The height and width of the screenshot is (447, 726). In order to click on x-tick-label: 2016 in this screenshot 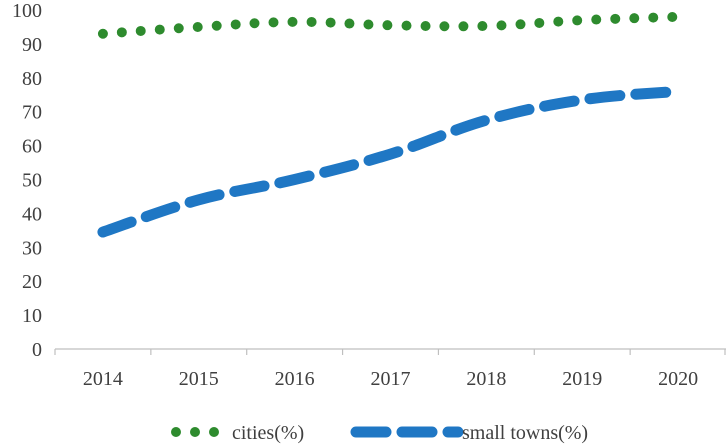, I will do `click(295, 379)`.